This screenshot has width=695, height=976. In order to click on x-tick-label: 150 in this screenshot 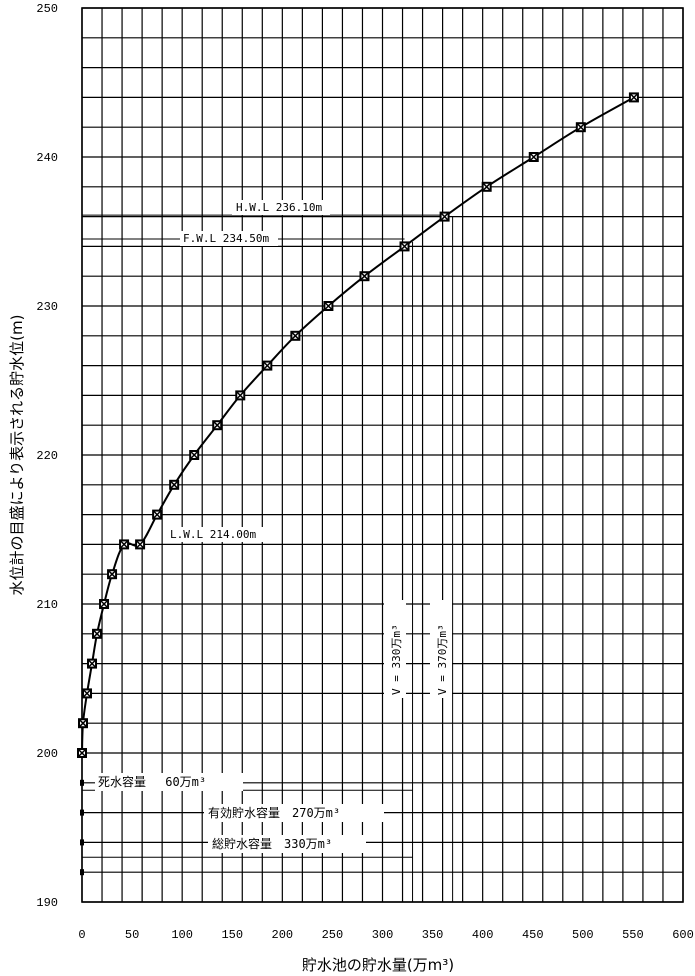, I will do `click(232, 935)`.